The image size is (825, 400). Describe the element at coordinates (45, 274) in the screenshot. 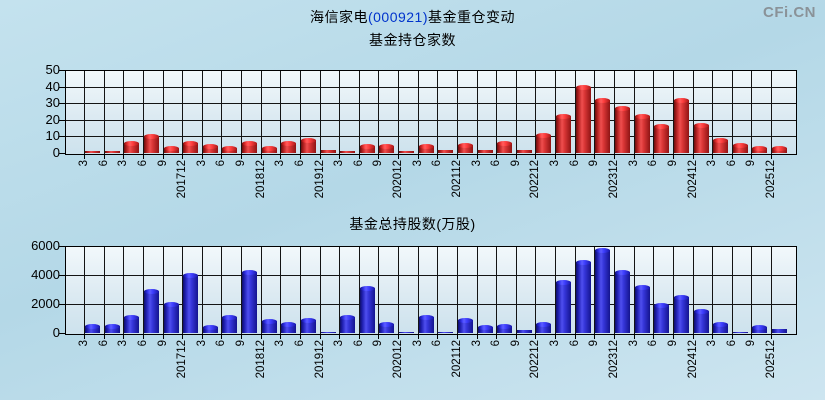

I see `y-axis-label: 4000` at that location.